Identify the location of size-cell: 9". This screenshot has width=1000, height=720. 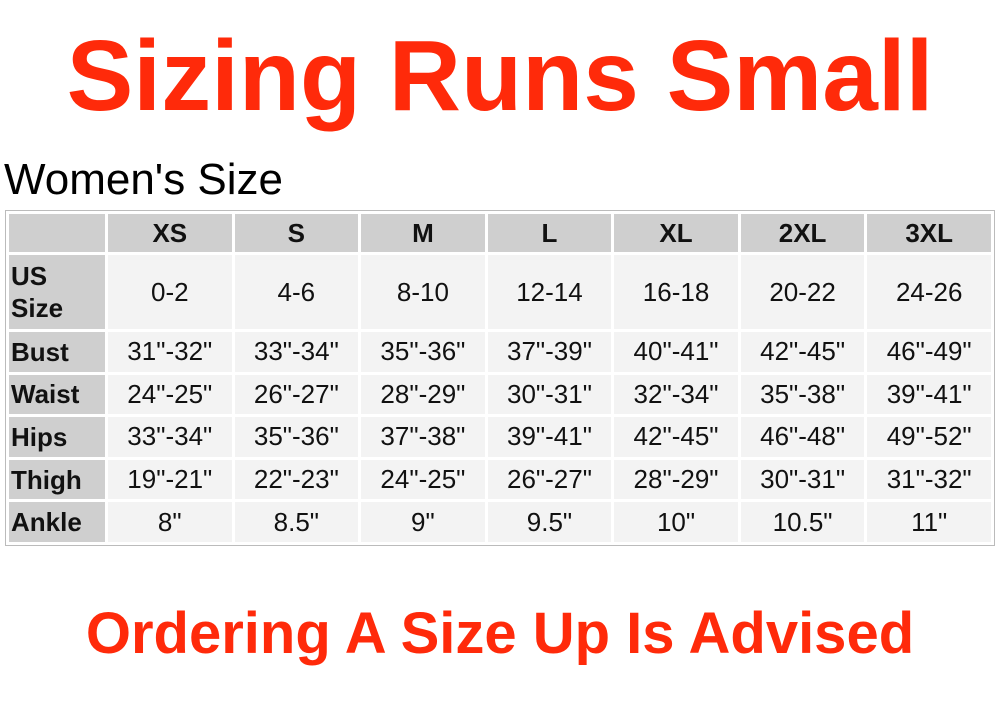
(423, 522).